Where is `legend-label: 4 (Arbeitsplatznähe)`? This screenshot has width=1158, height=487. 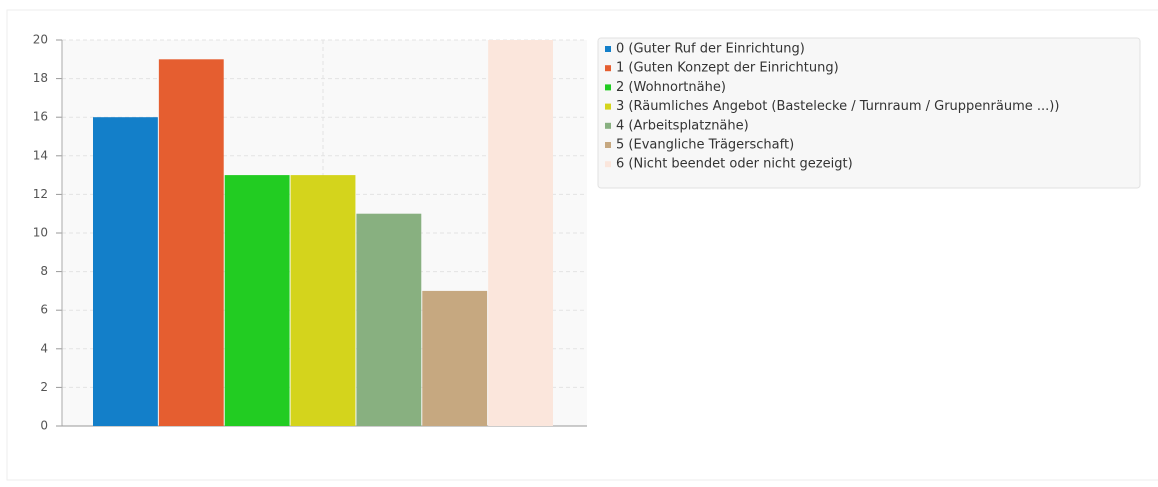
legend-label: 4 (Arbeitsplatznähe) is located at coordinates (682, 125).